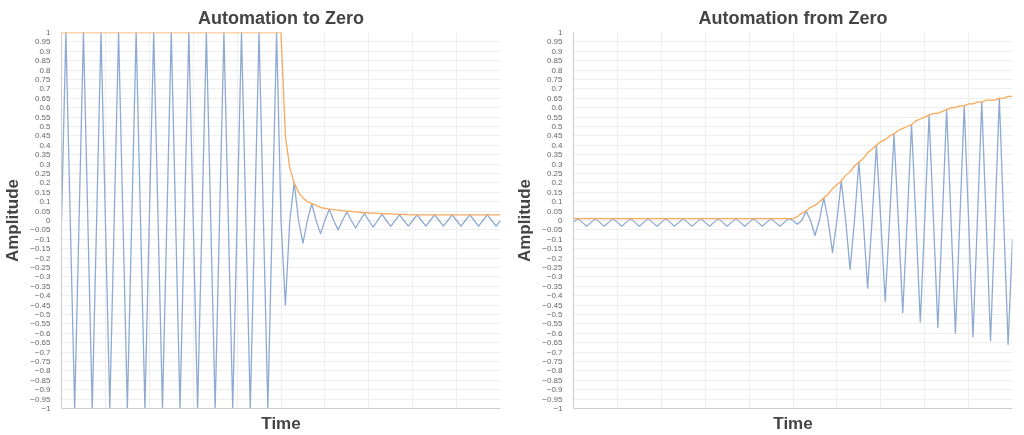  What do you see at coordinates (793, 17) in the screenshot?
I see `chart-title: Automation from Zero` at bounding box center [793, 17].